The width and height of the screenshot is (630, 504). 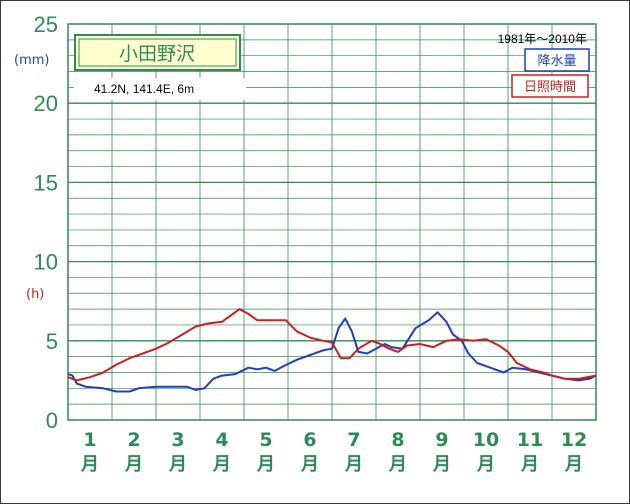 I want to click on location-label: 41.2N, 141.4E, 6m, so click(x=144, y=89).